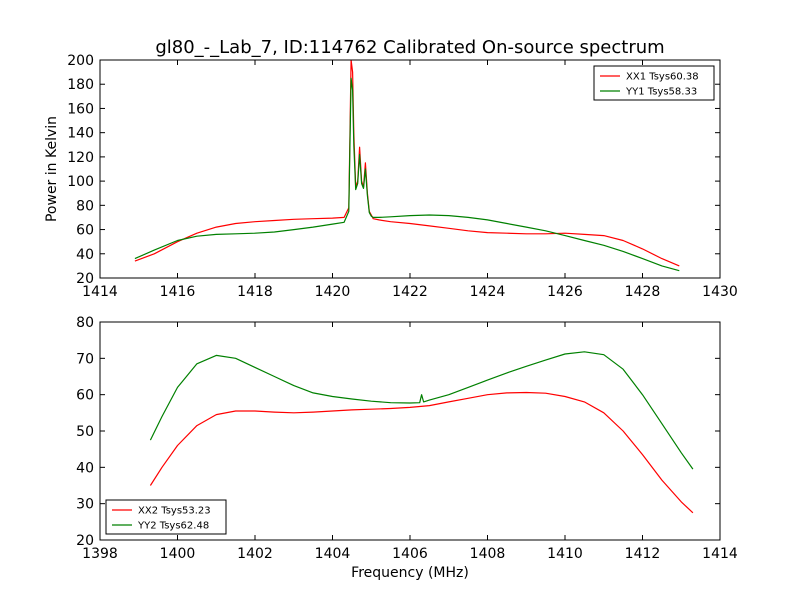 The image size is (800, 600). What do you see at coordinates (100, 554) in the screenshot?
I see `bottom-x-tick-label: 1398` at bounding box center [100, 554].